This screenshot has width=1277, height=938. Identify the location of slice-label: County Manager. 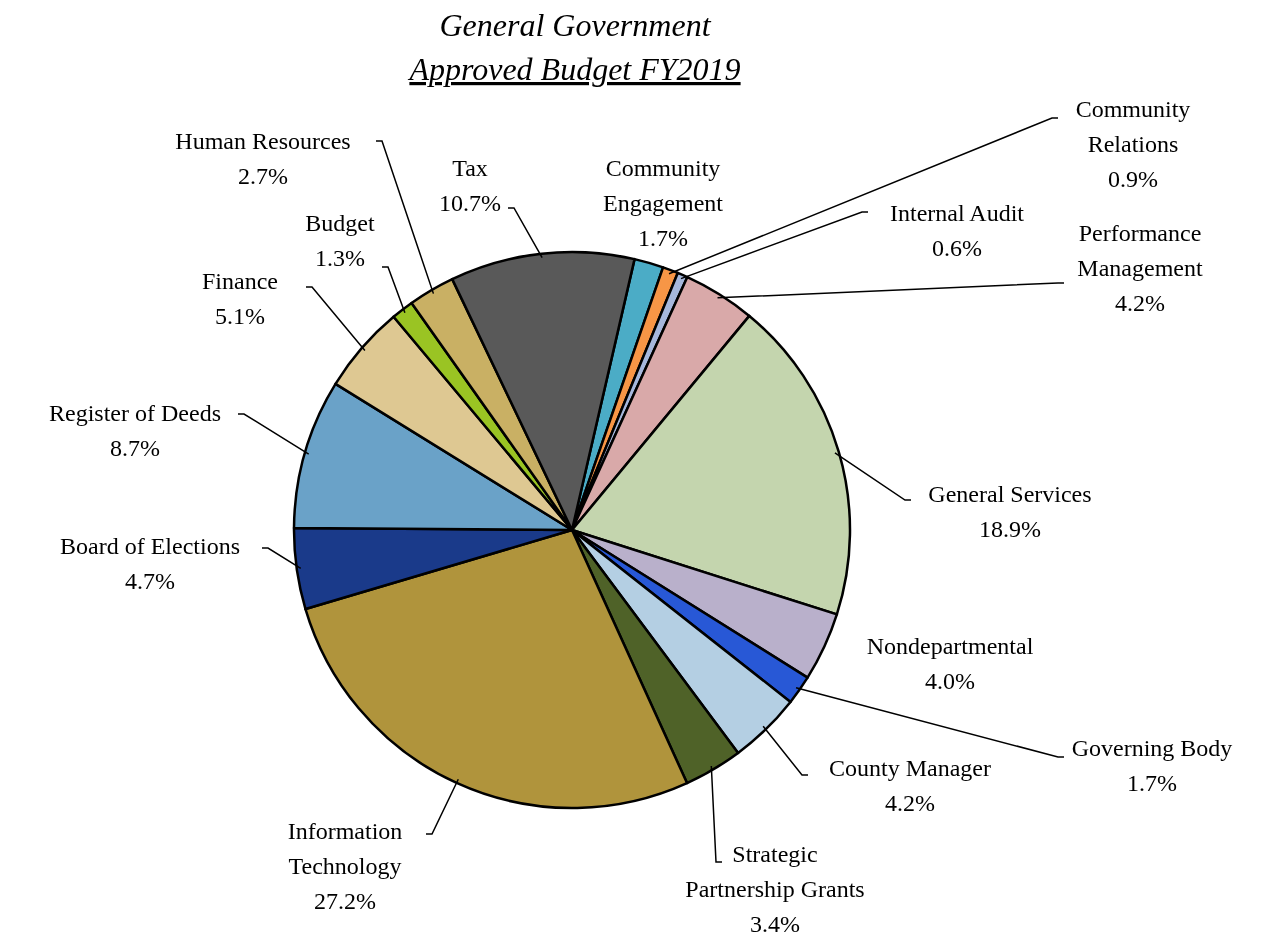
(910, 768).